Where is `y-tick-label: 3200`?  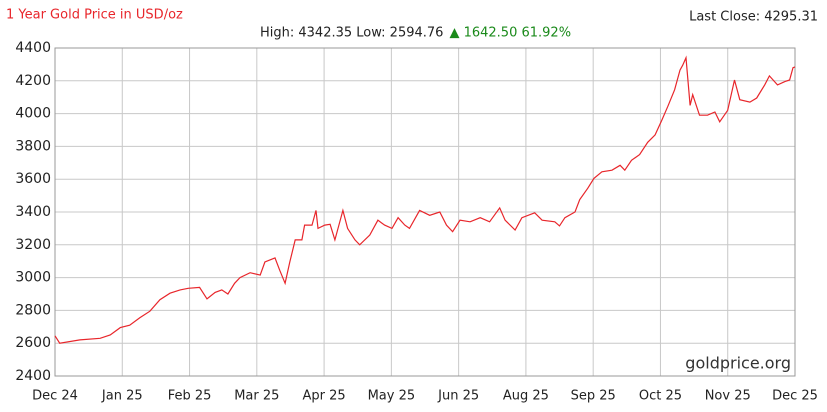
y-tick-label: 3200 is located at coordinates (33, 245).